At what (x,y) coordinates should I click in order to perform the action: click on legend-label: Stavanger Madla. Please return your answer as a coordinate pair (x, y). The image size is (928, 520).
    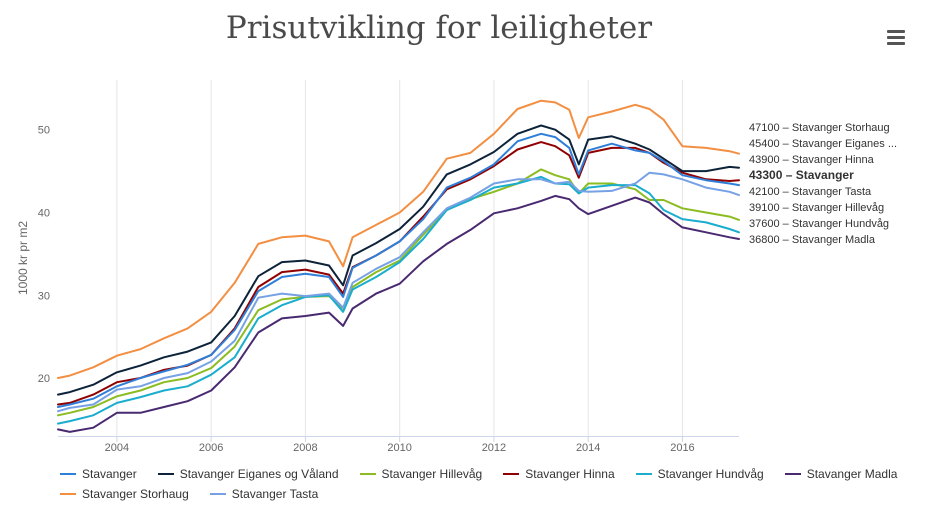
    Looking at the image, I should click on (852, 473).